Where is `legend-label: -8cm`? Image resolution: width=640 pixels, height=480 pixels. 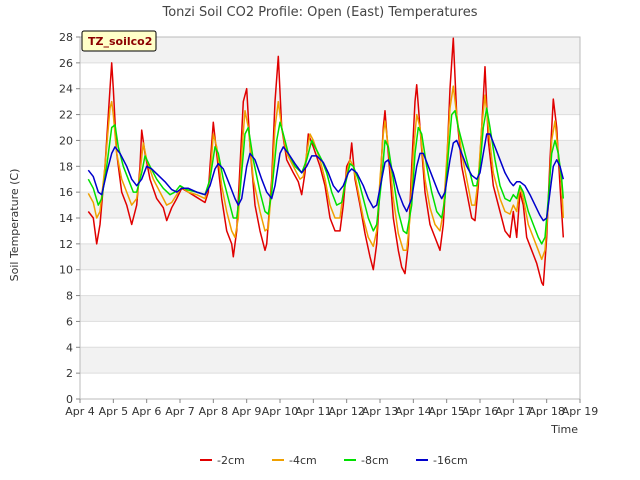
legend-label: -8cm is located at coordinates (375, 460).